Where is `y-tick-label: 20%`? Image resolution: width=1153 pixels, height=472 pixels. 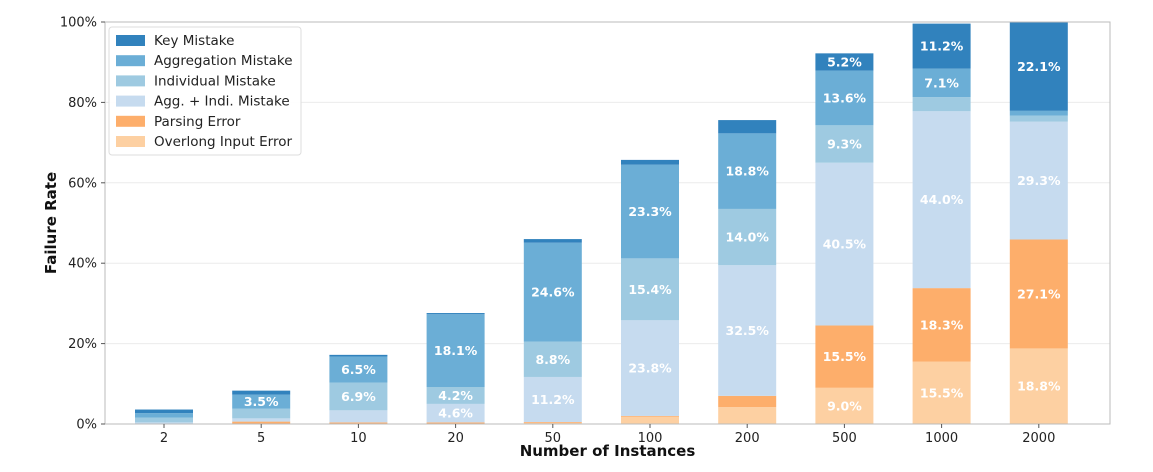 y-tick-label: 20% is located at coordinates (82, 344).